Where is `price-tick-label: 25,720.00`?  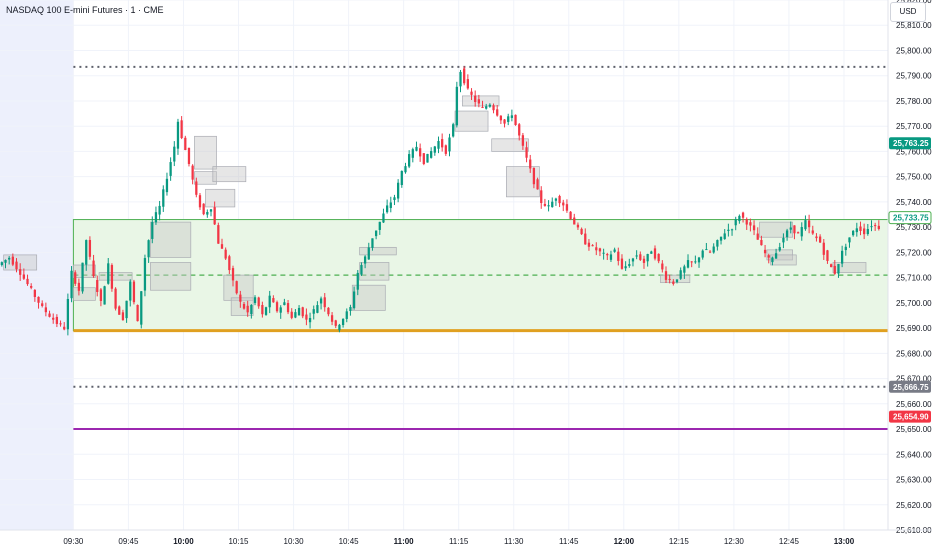
price-tick-label: 25,720.00 is located at coordinates (914, 252).